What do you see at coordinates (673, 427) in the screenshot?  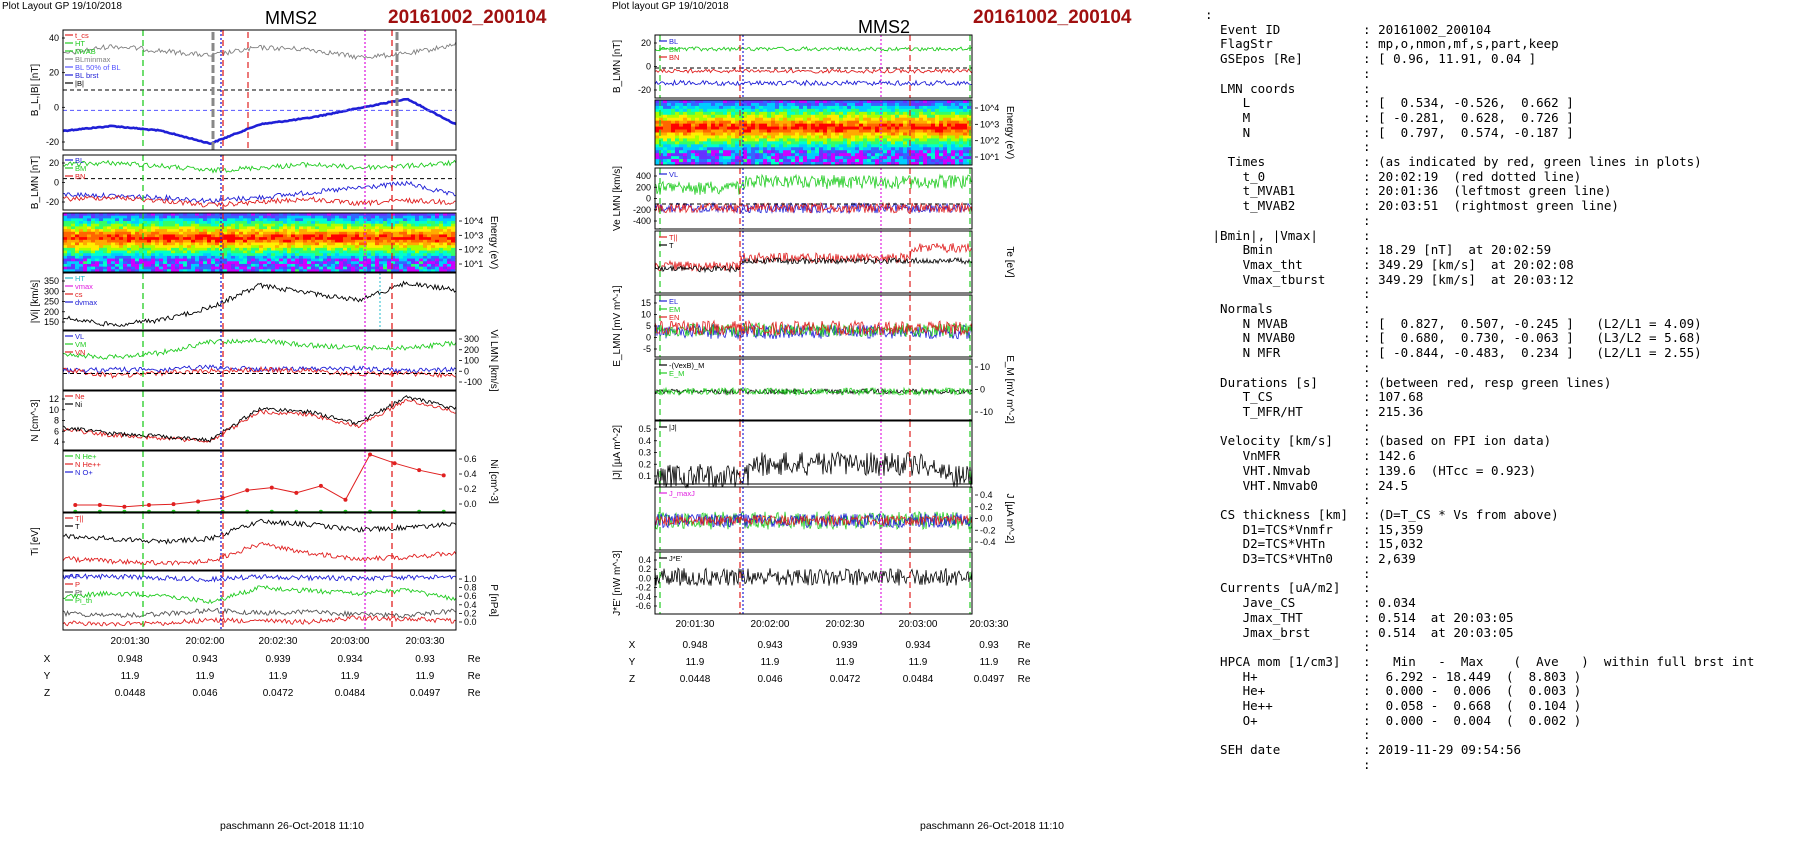 I see `mid-6-legend-label-0: |J|` at bounding box center [673, 427].